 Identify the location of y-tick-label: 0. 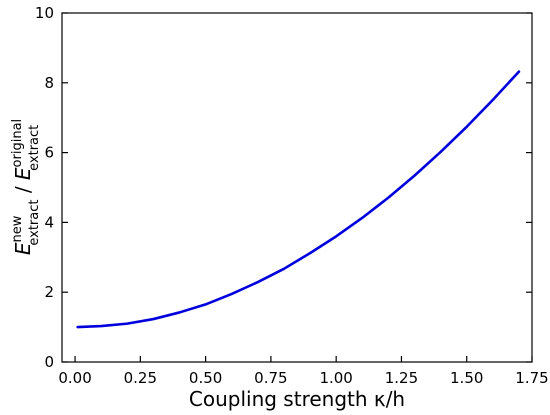
(49, 362).